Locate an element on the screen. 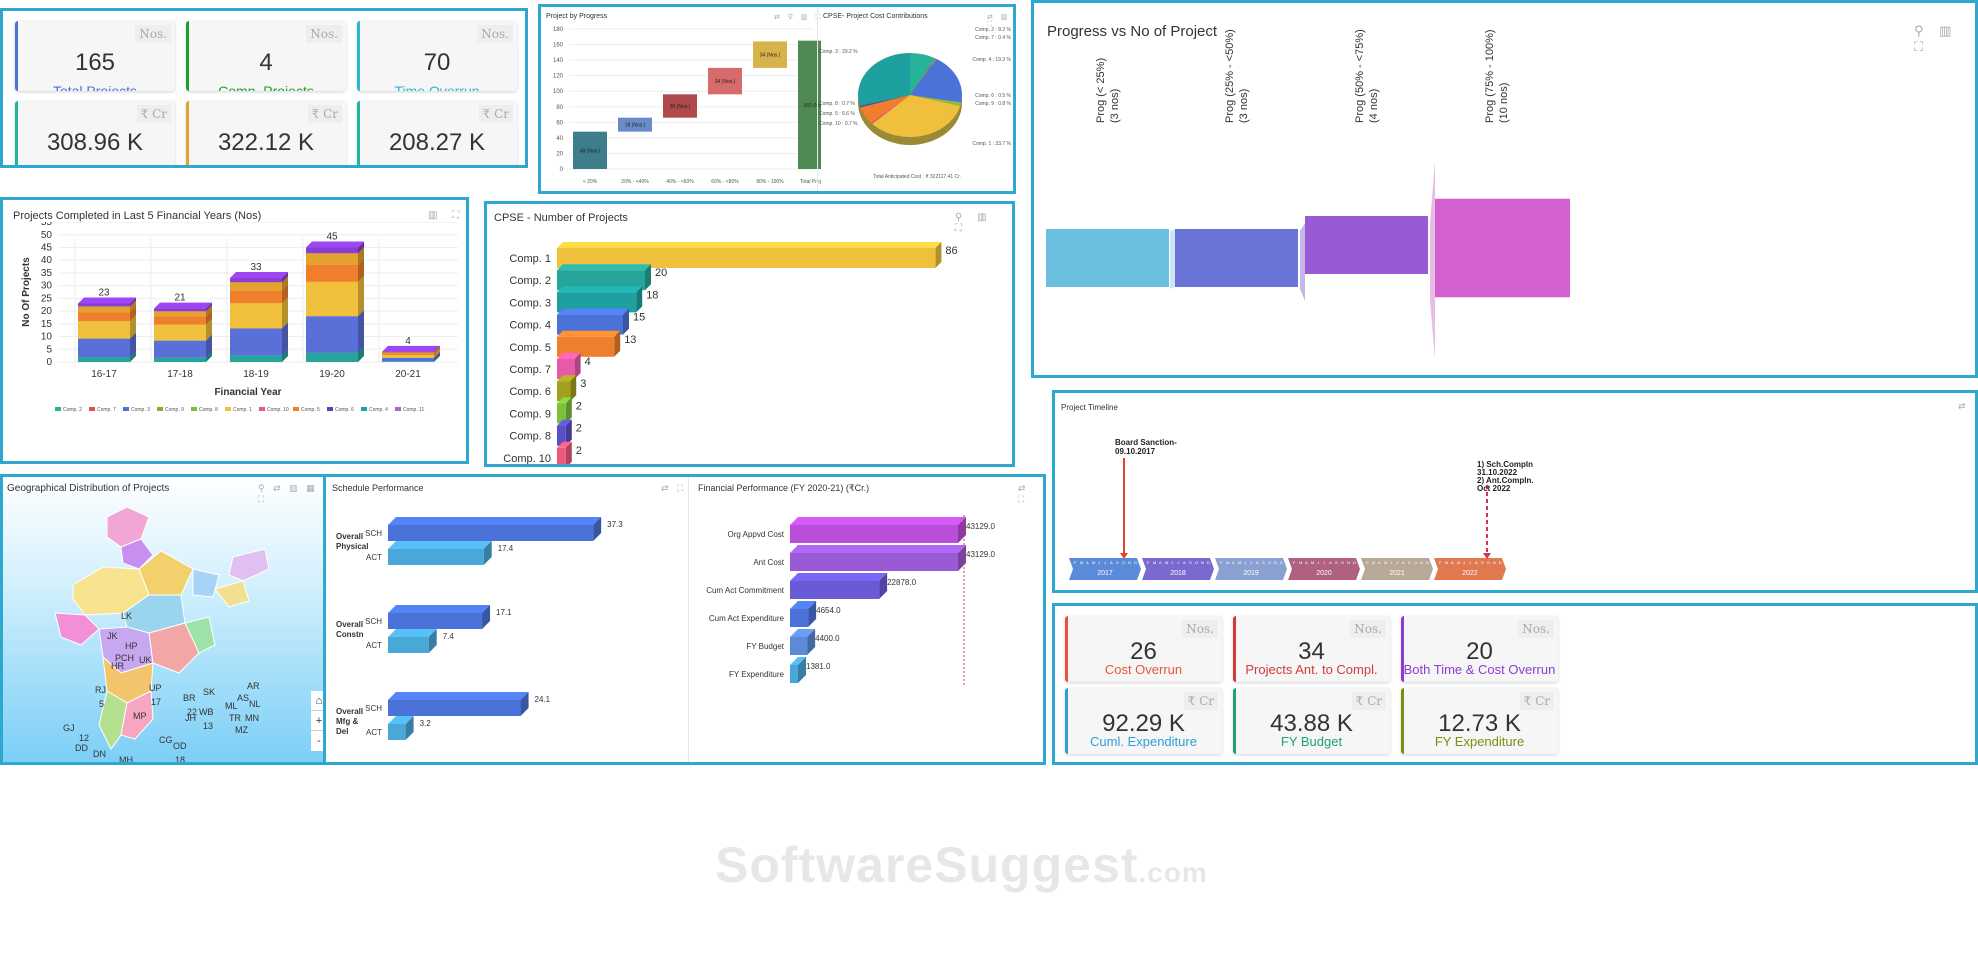 This screenshot has width=1978, height=965. kpi-top-card-2: Nos. 70 Time Overrun is located at coordinates (437, 56).